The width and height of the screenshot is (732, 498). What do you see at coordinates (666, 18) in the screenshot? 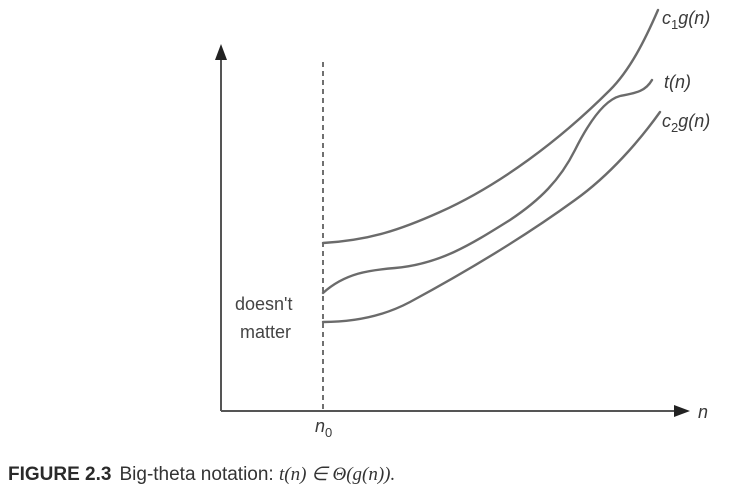
I see `c1g-coef: c` at bounding box center [666, 18].